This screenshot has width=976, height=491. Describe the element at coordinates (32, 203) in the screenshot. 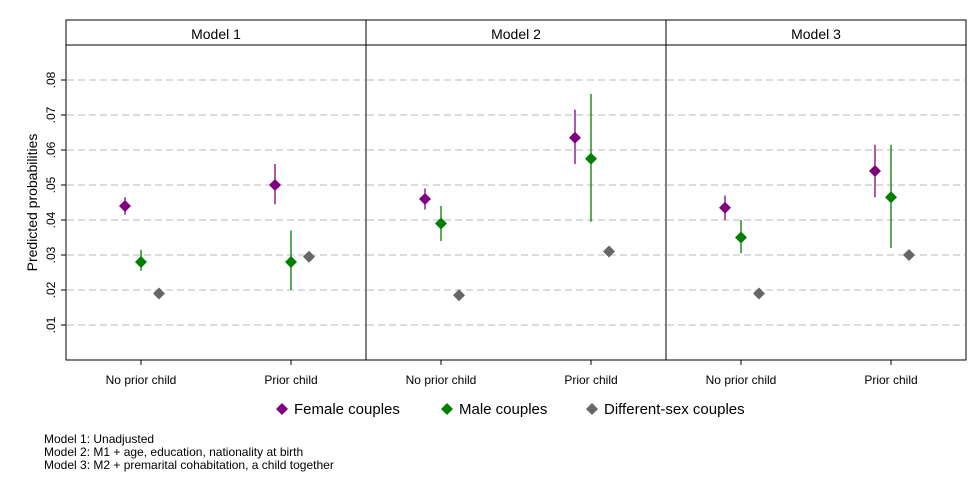

I see `y-axis-label: Predicted probabilities` at that location.